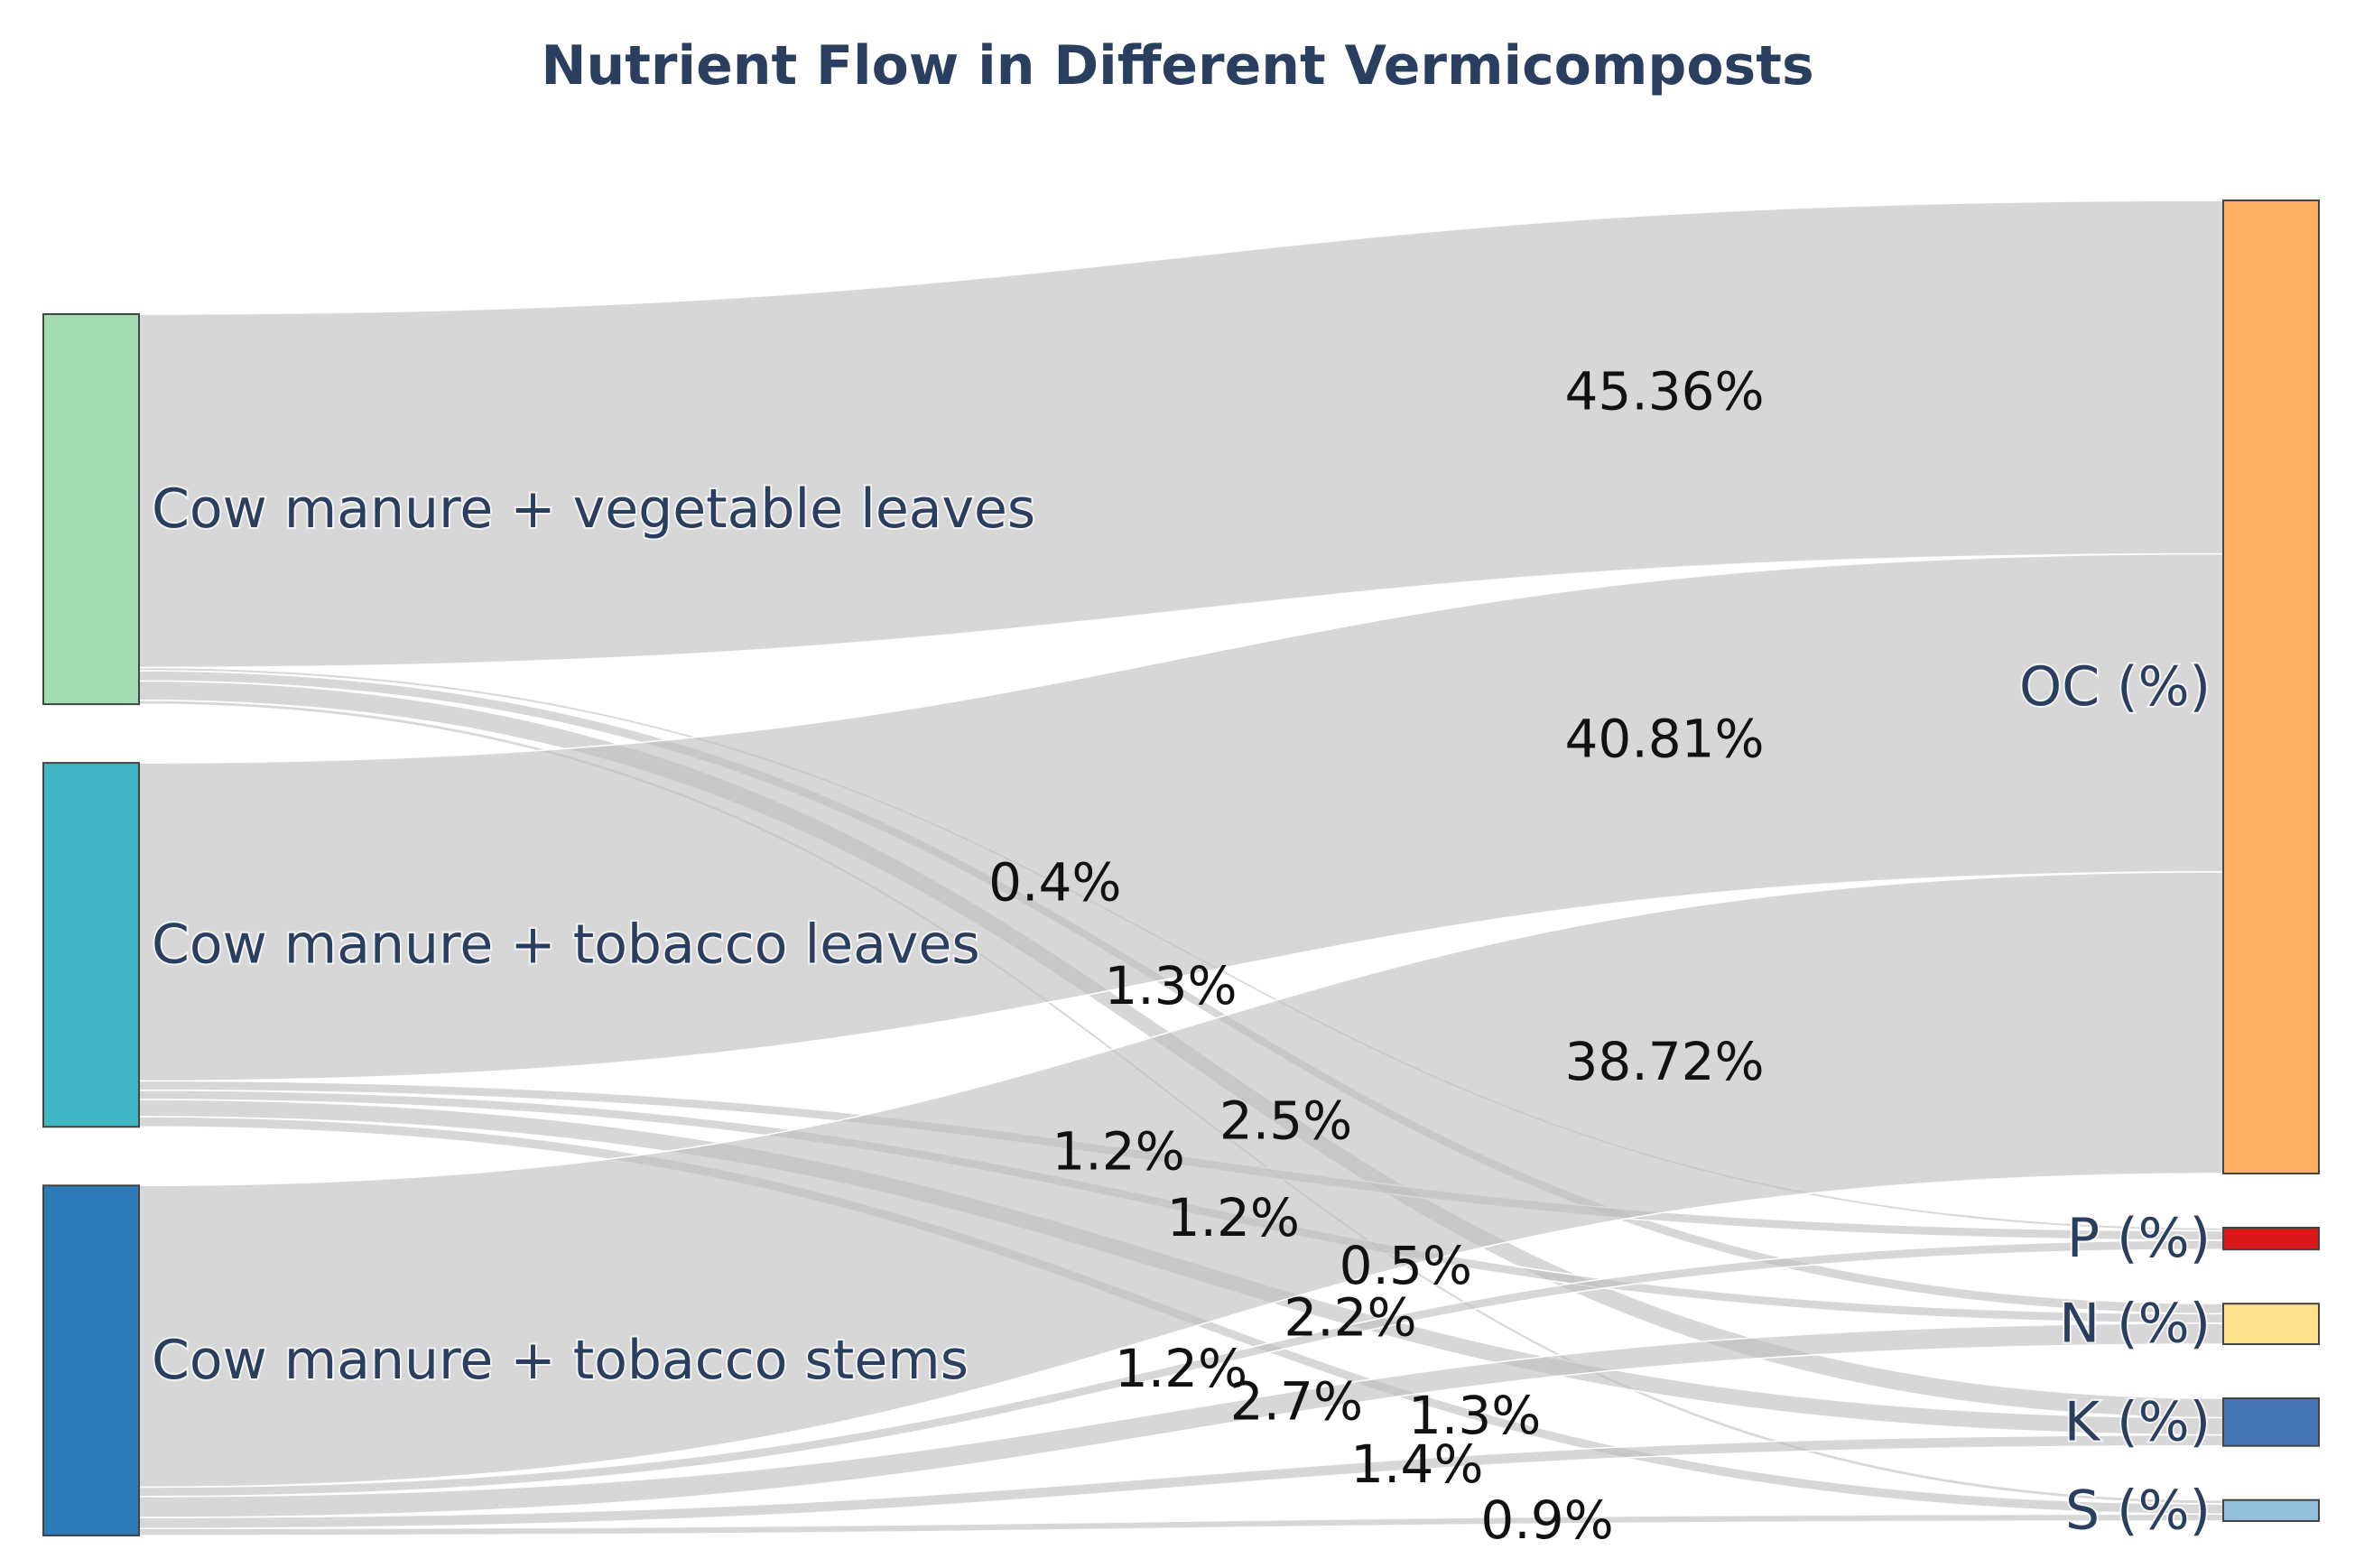  I want to click on value-label-cow-manure-vegetable-leaves-to-k: 2.5%, so click(1285, 1120).